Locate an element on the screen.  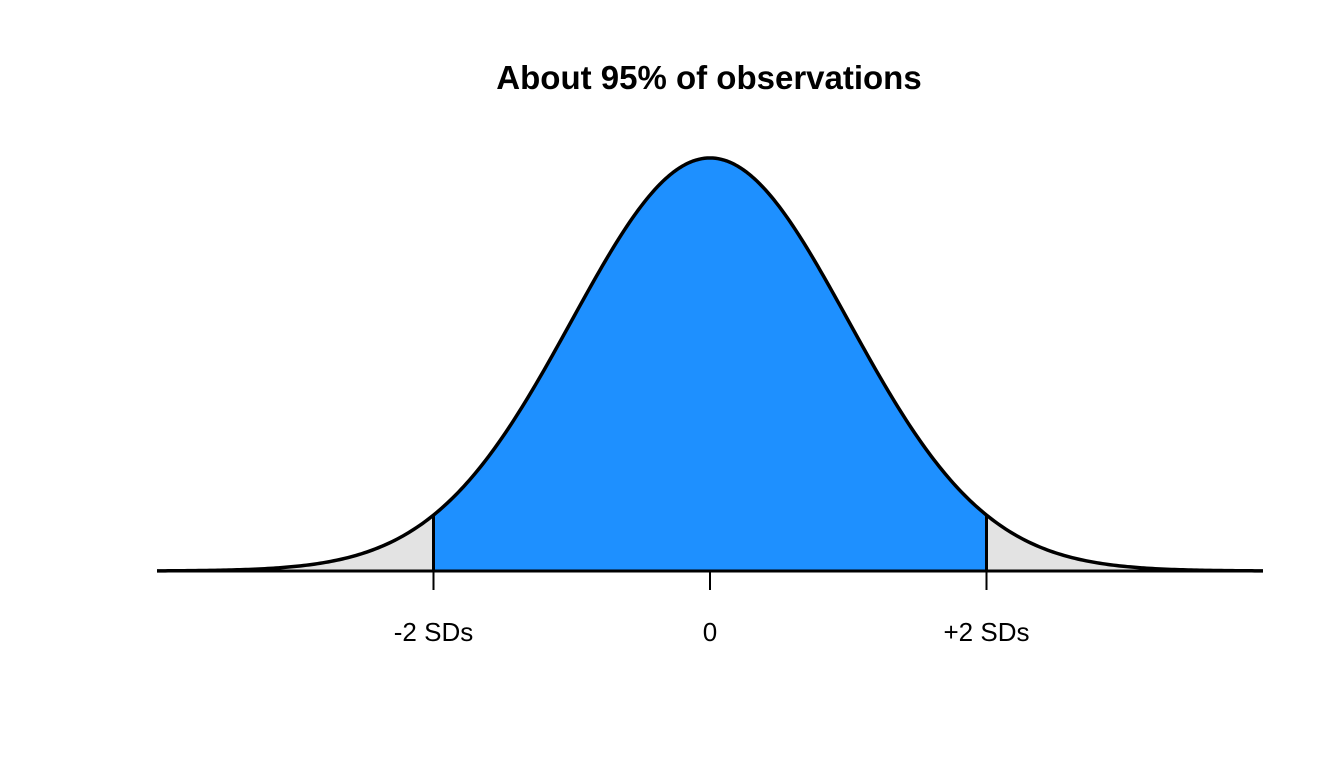
left-tail-area is located at coordinates (295, 543).